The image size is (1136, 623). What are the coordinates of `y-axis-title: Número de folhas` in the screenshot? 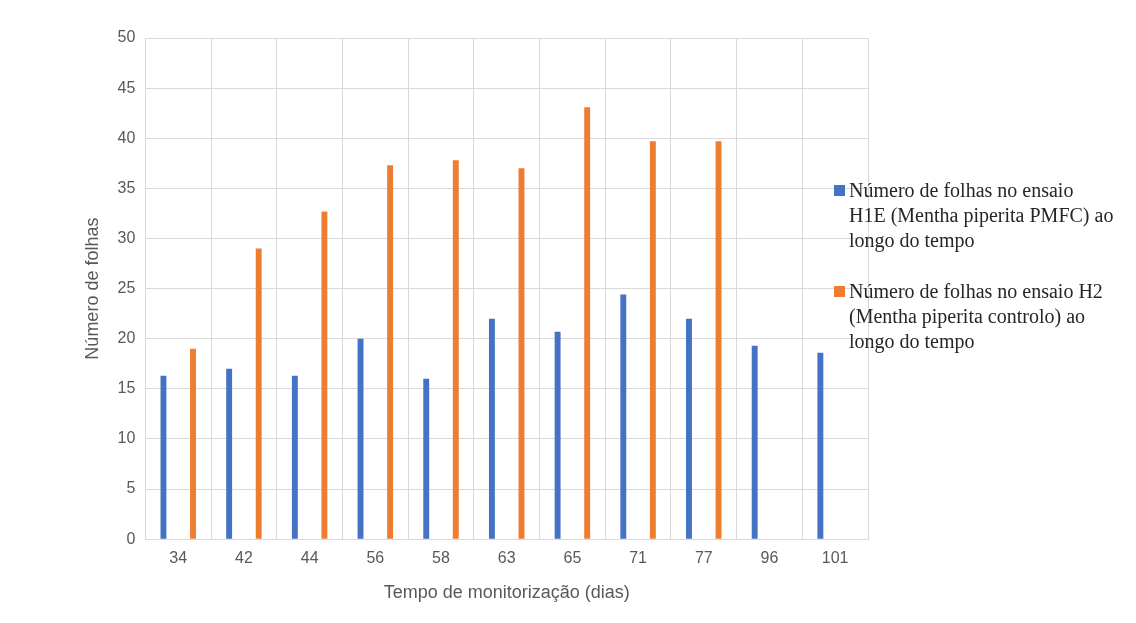 It's located at (91, 288).